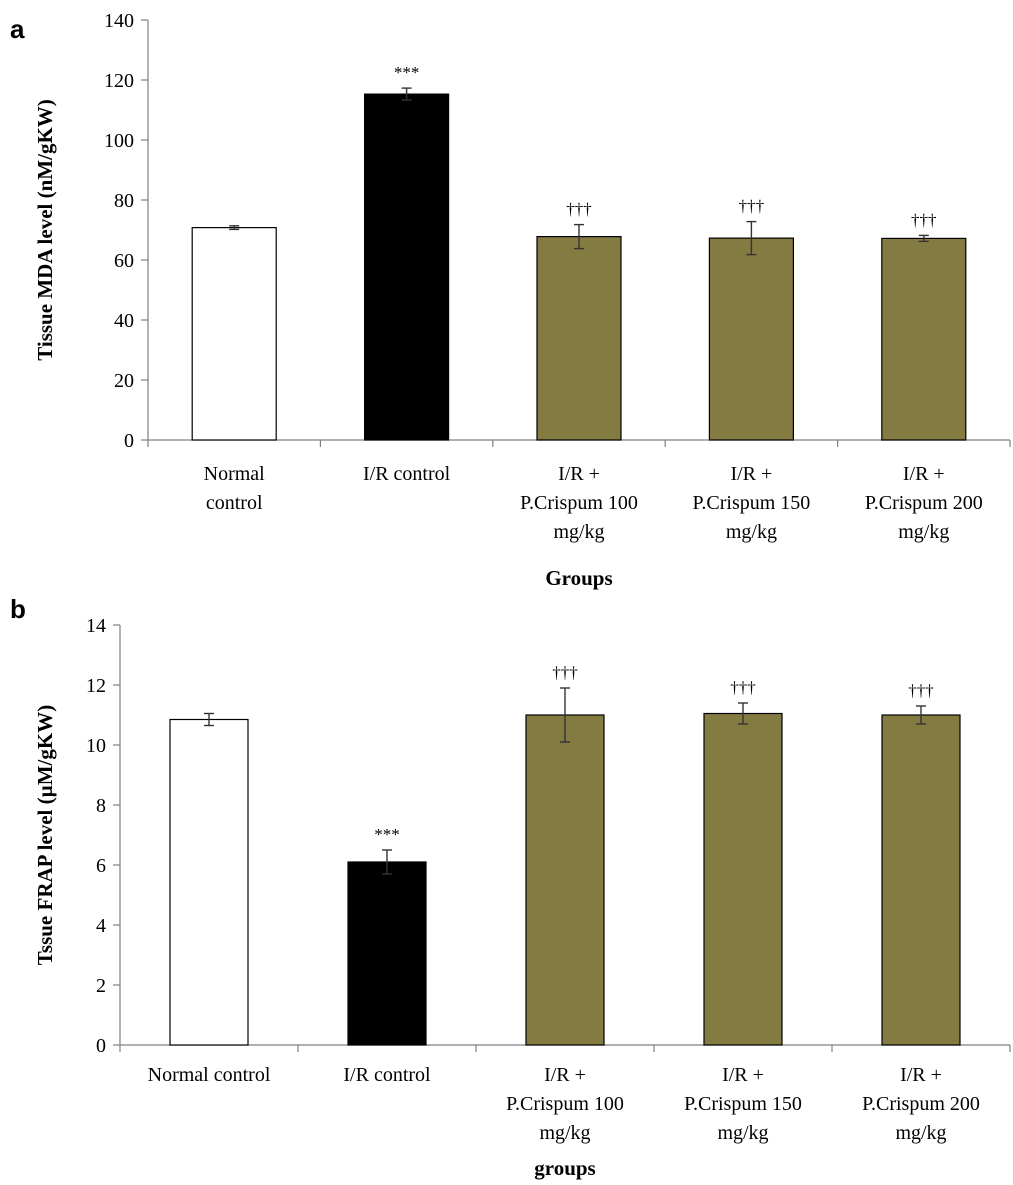 The height and width of the screenshot is (1185, 1013). What do you see at coordinates (752, 206) in the screenshot?
I see `panel-a-significance-label-4: †††` at bounding box center [752, 206].